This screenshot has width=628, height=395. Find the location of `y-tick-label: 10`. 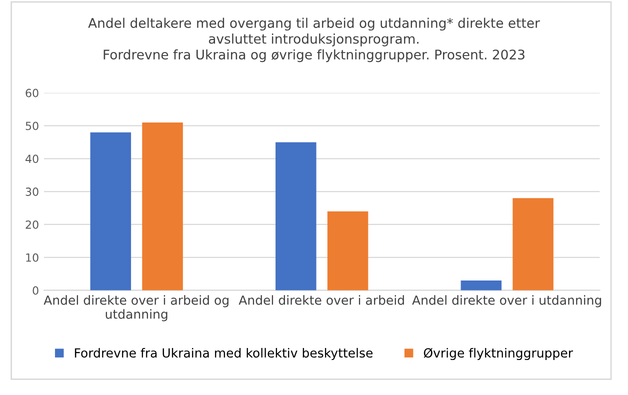

y-tick-label: 10 is located at coordinates (32, 257).